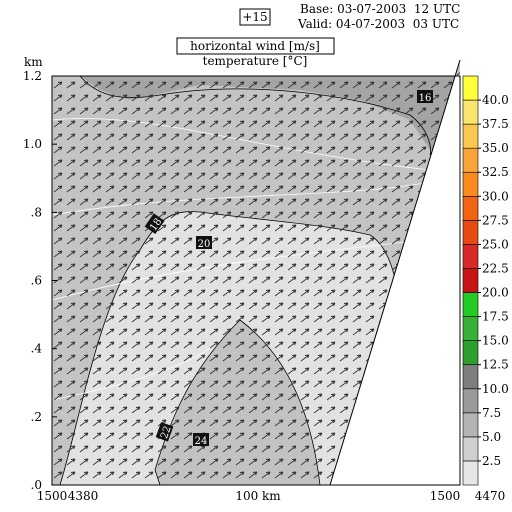 This screenshot has width=512, height=512. I want to click on colorbar-label: 22.5, so click(495, 268).